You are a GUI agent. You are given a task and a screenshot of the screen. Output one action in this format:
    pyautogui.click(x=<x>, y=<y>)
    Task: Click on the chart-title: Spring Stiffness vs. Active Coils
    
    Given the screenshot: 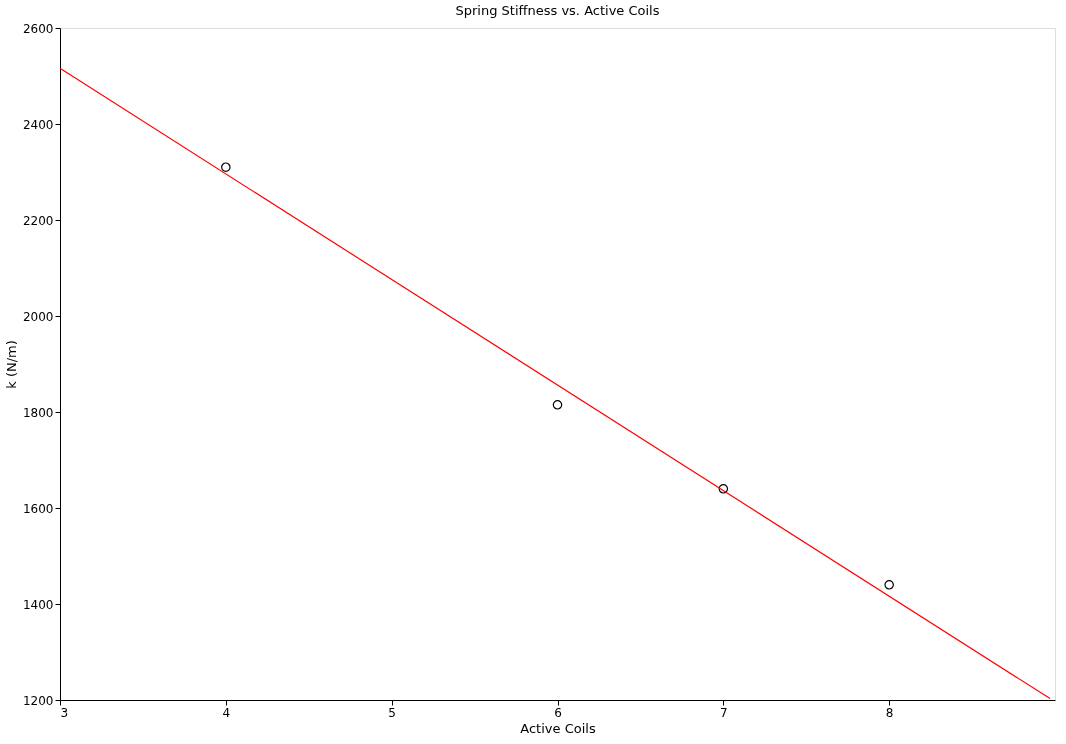 What is the action you would take?
    pyautogui.click(x=557, y=10)
    